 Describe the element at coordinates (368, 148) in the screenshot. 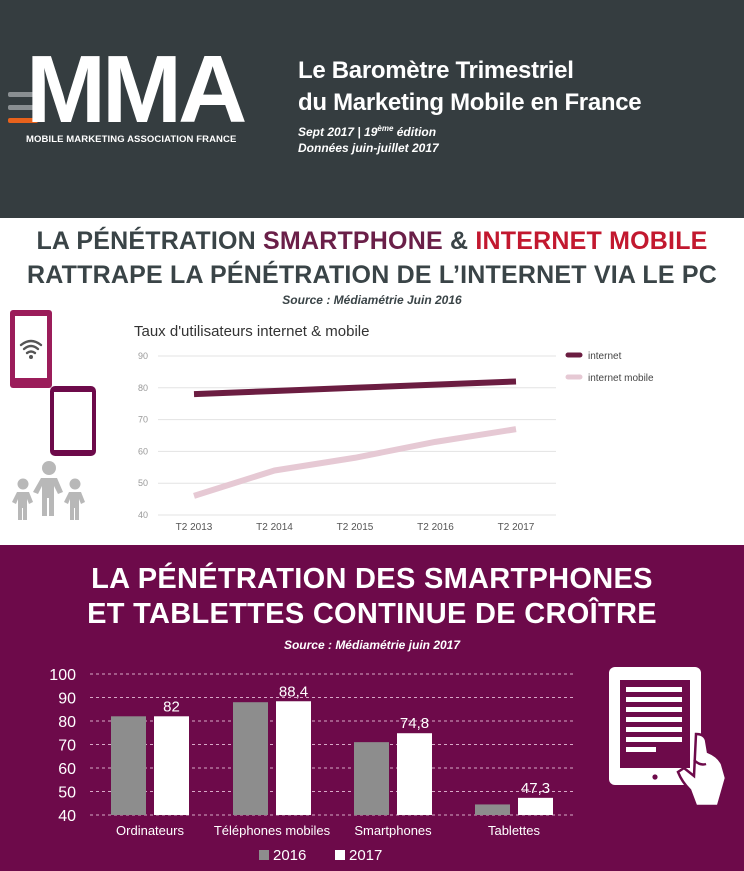

I see `data-period: Données juin-juillet 2017` at that location.